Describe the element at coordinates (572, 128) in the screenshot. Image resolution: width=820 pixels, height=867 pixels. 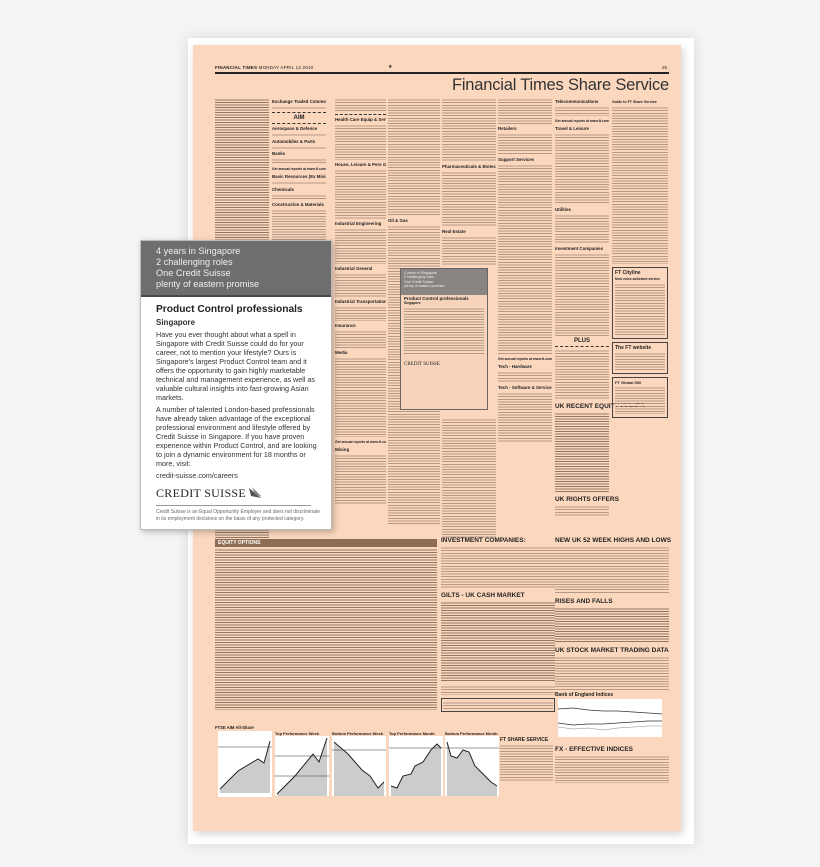
I see `section-heading: Travel & Leisure` at that location.